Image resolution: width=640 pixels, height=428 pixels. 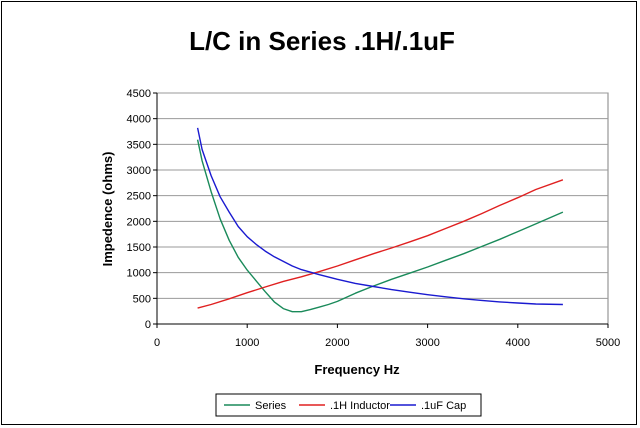 I want to click on y-tick-label: 2500, so click(x=139, y=197).